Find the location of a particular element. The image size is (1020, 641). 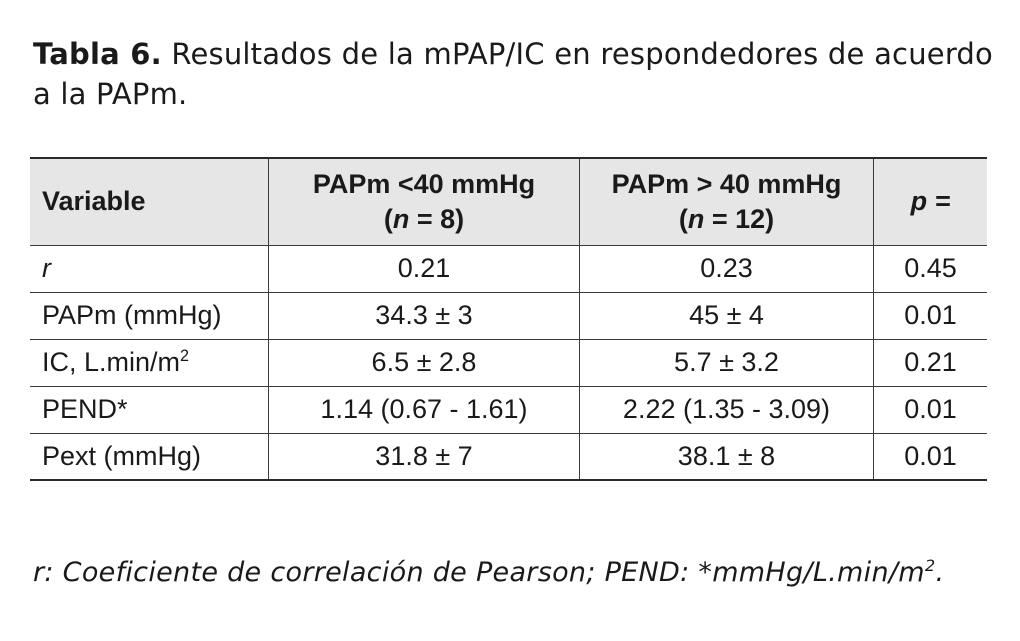

table-row-papm: PAPm (mmHg) 34.3 ± 3 45 ± 4 0.01 is located at coordinates (508, 315).